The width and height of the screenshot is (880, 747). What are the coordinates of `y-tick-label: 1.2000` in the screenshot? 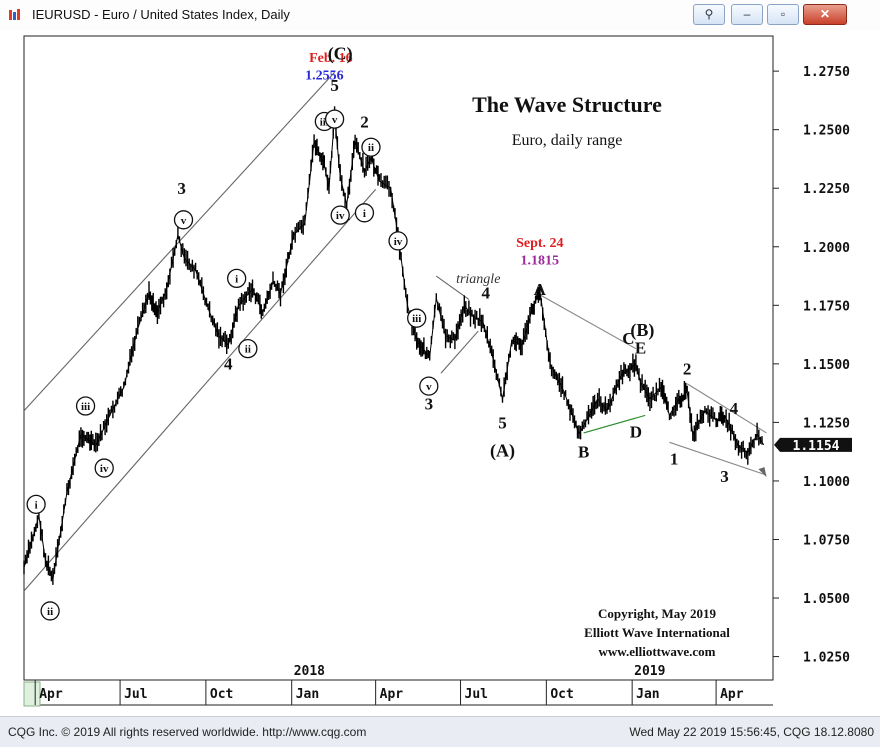 It's located at (826, 248).